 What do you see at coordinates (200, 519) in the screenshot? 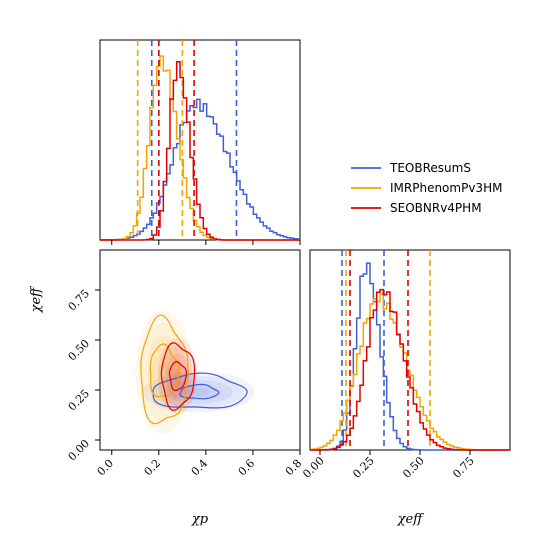
I see `joint-xlabel: χp` at bounding box center [200, 519].